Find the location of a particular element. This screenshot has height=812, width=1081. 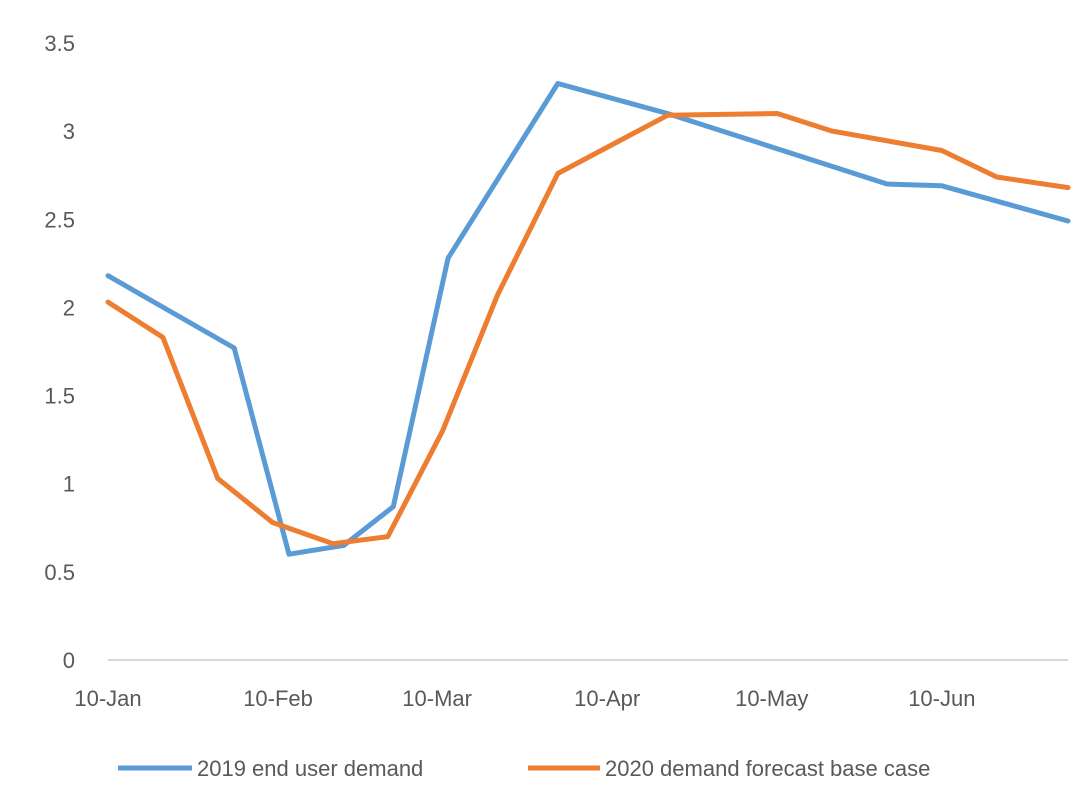

y-tick-label: 2 is located at coordinates (69, 307).